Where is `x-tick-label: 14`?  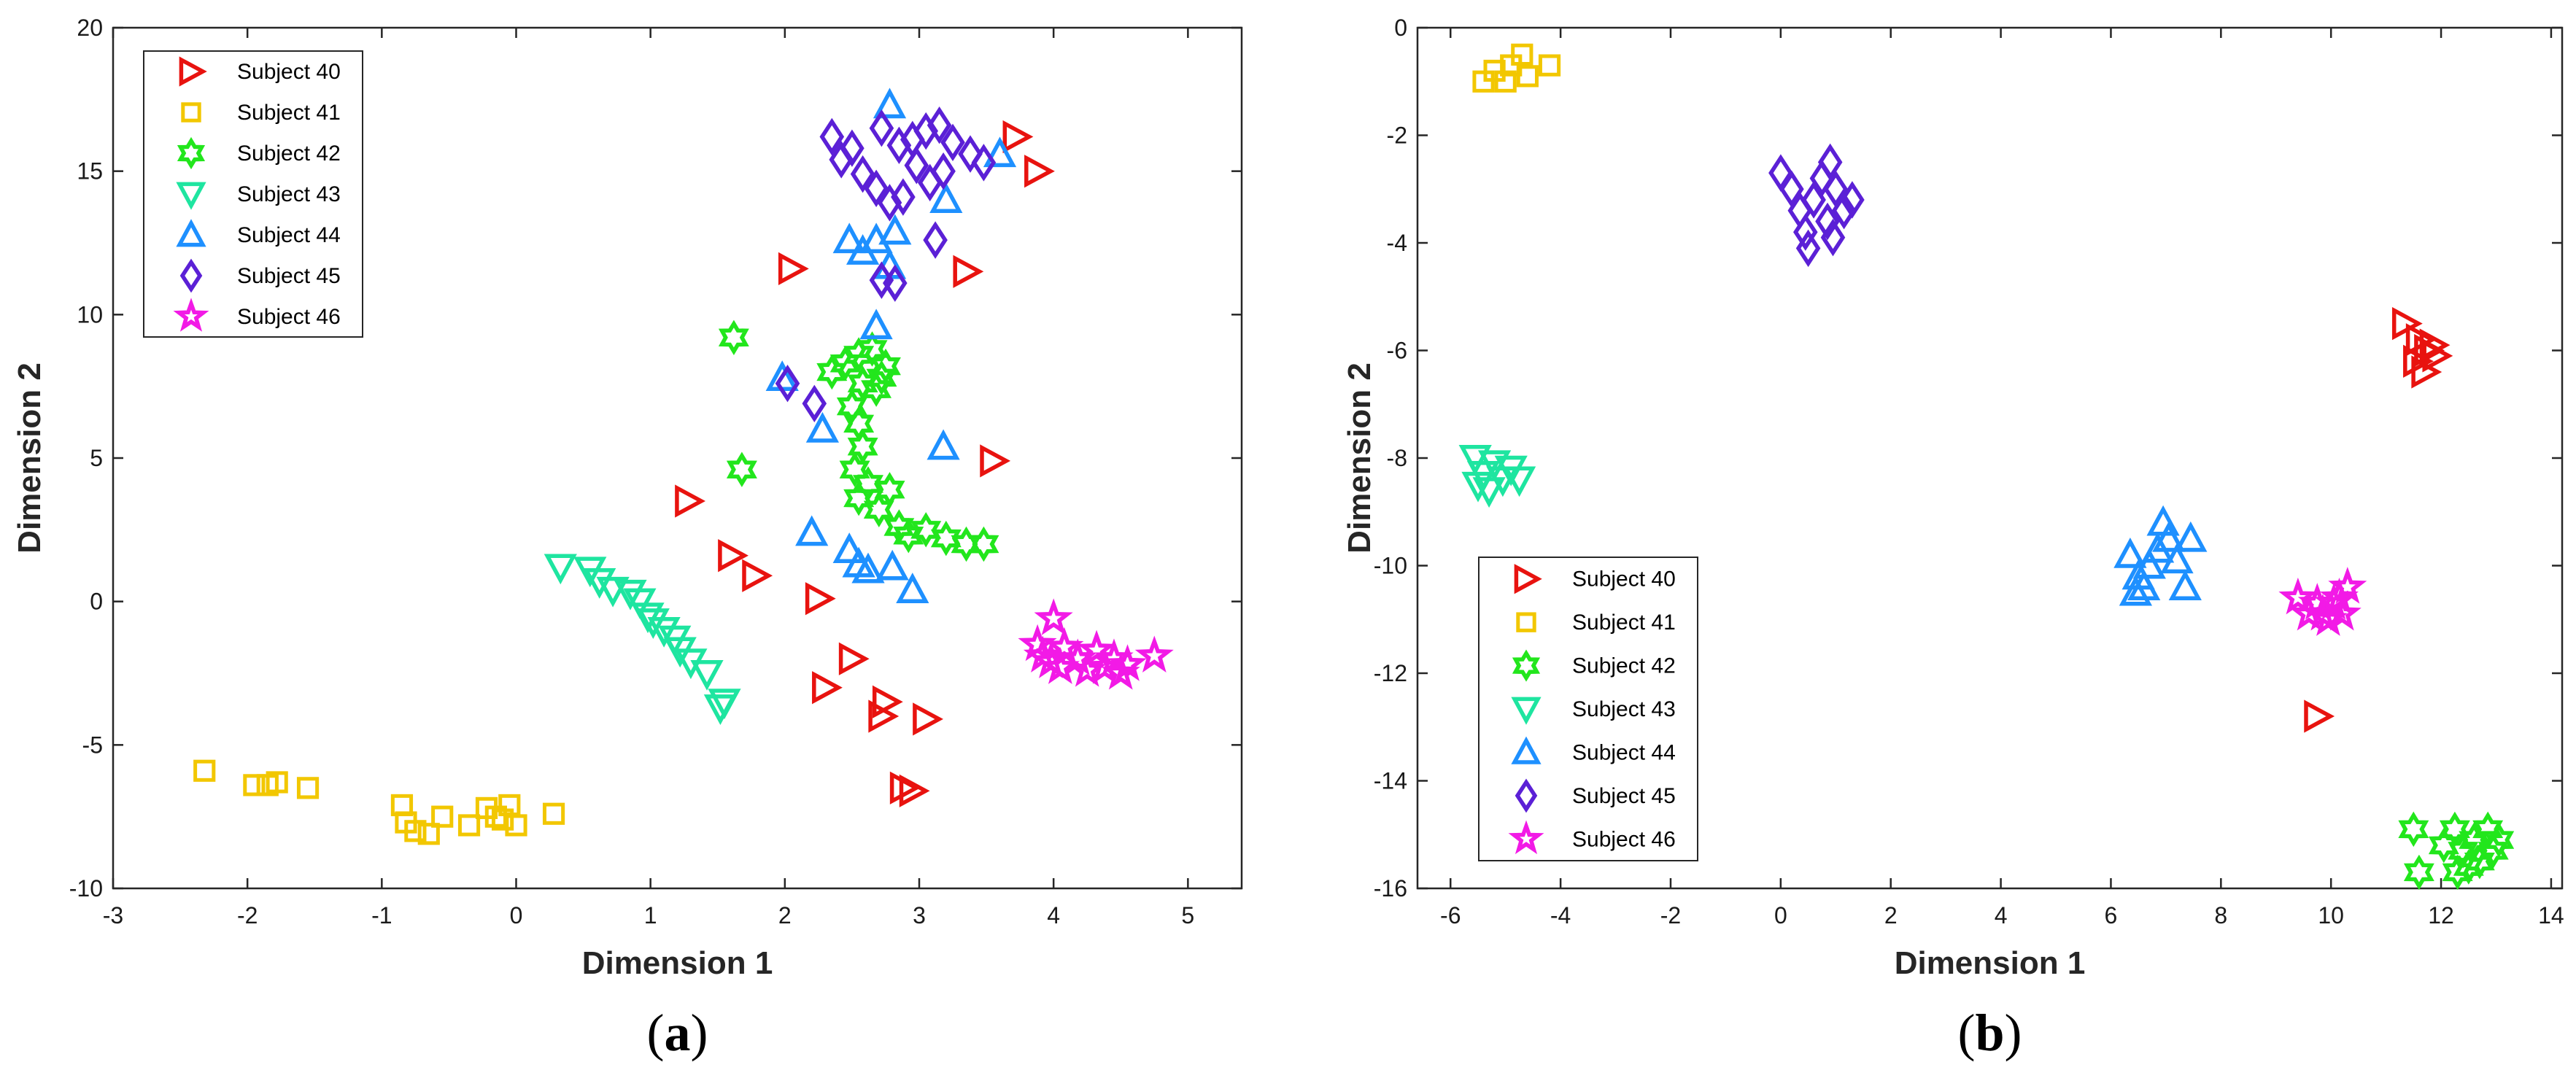 x-tick-label: 14 is located at coordinates (2551, 915).